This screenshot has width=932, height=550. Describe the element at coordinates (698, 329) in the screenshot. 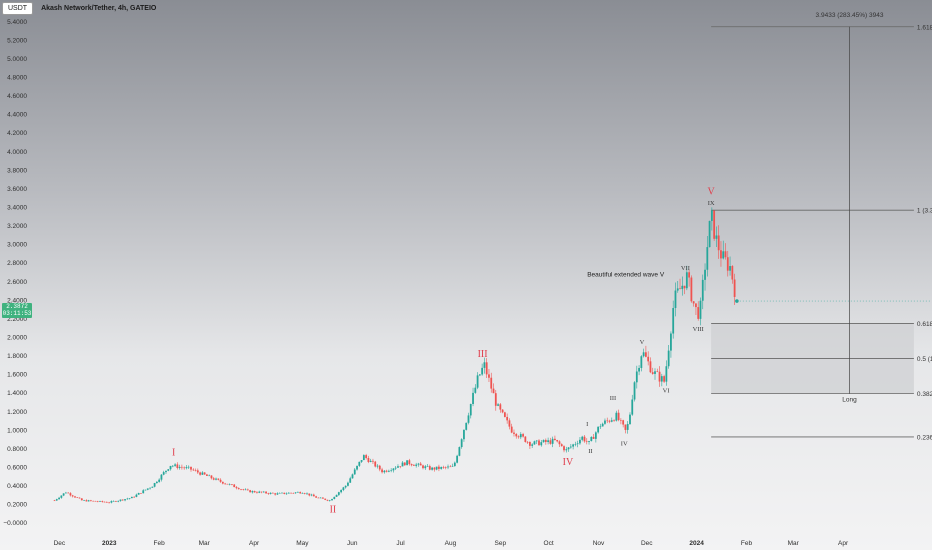

I see `sub-wave-label: VIII` at that location.